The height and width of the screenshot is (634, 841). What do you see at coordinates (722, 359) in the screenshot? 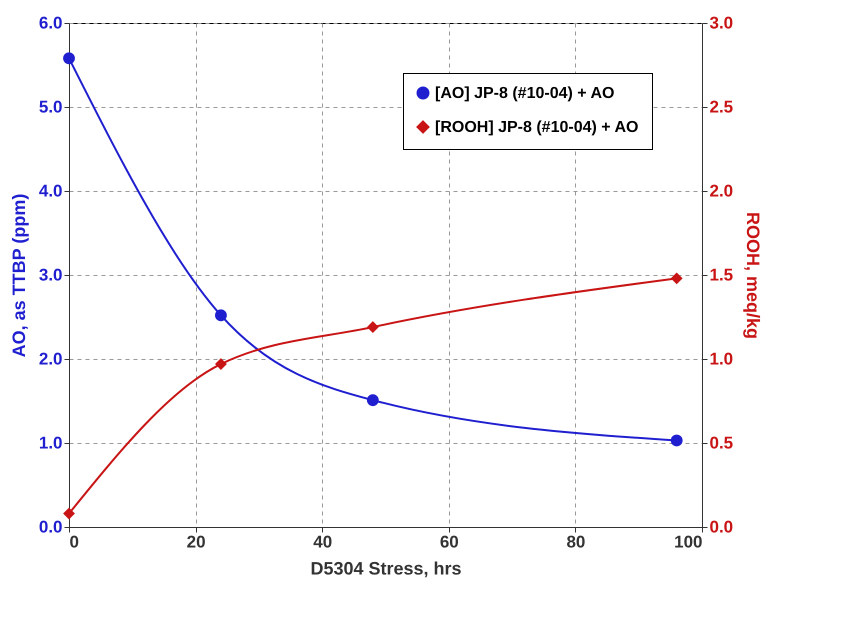
I see `y2-tick-label: 1.0` at bounding box center [722, 359].